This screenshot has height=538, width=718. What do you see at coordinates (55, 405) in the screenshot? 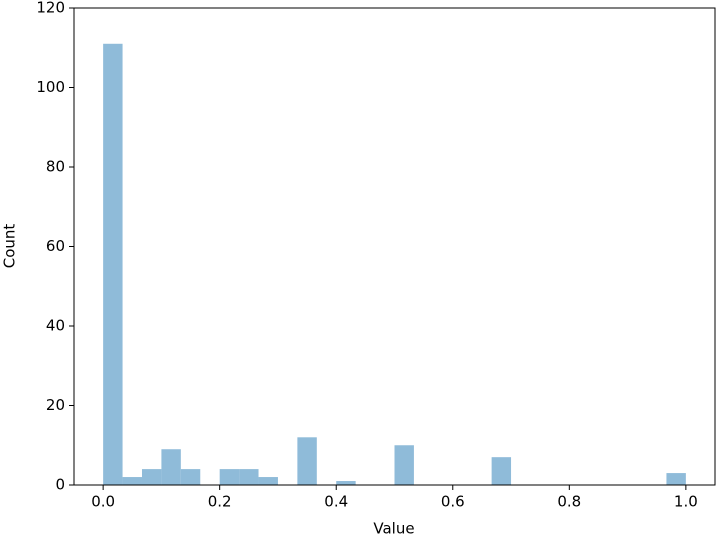
I see `y-tick-label: 20` at bounding box center [55, 405].